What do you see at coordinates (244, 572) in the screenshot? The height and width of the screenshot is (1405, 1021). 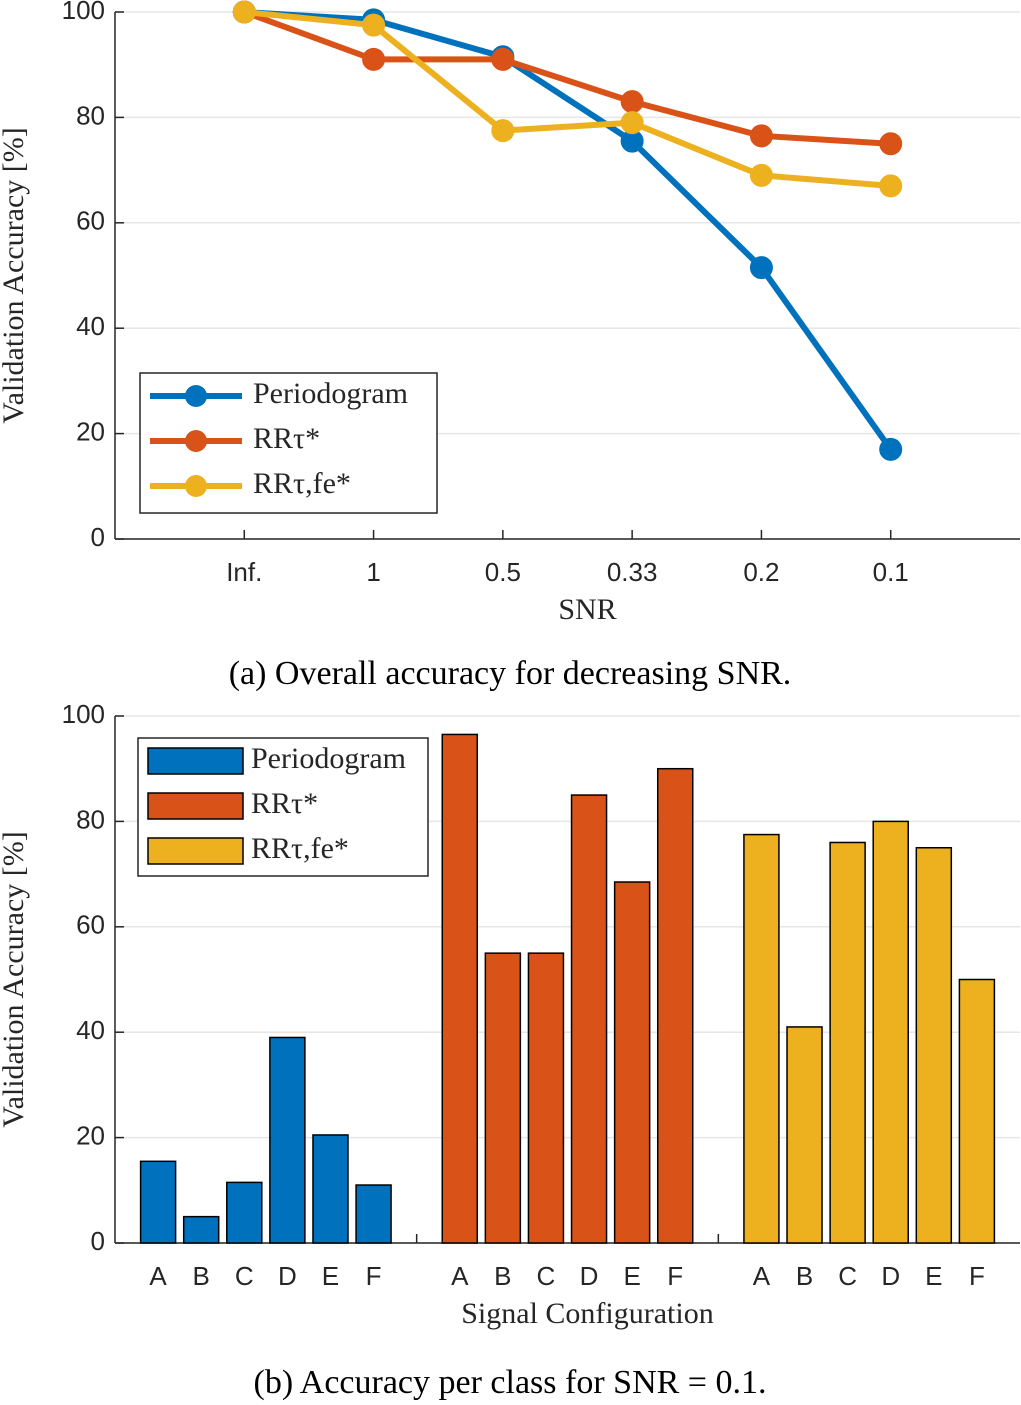 I see `x-tick-label: Inf.` at bounding box center [244, 572].